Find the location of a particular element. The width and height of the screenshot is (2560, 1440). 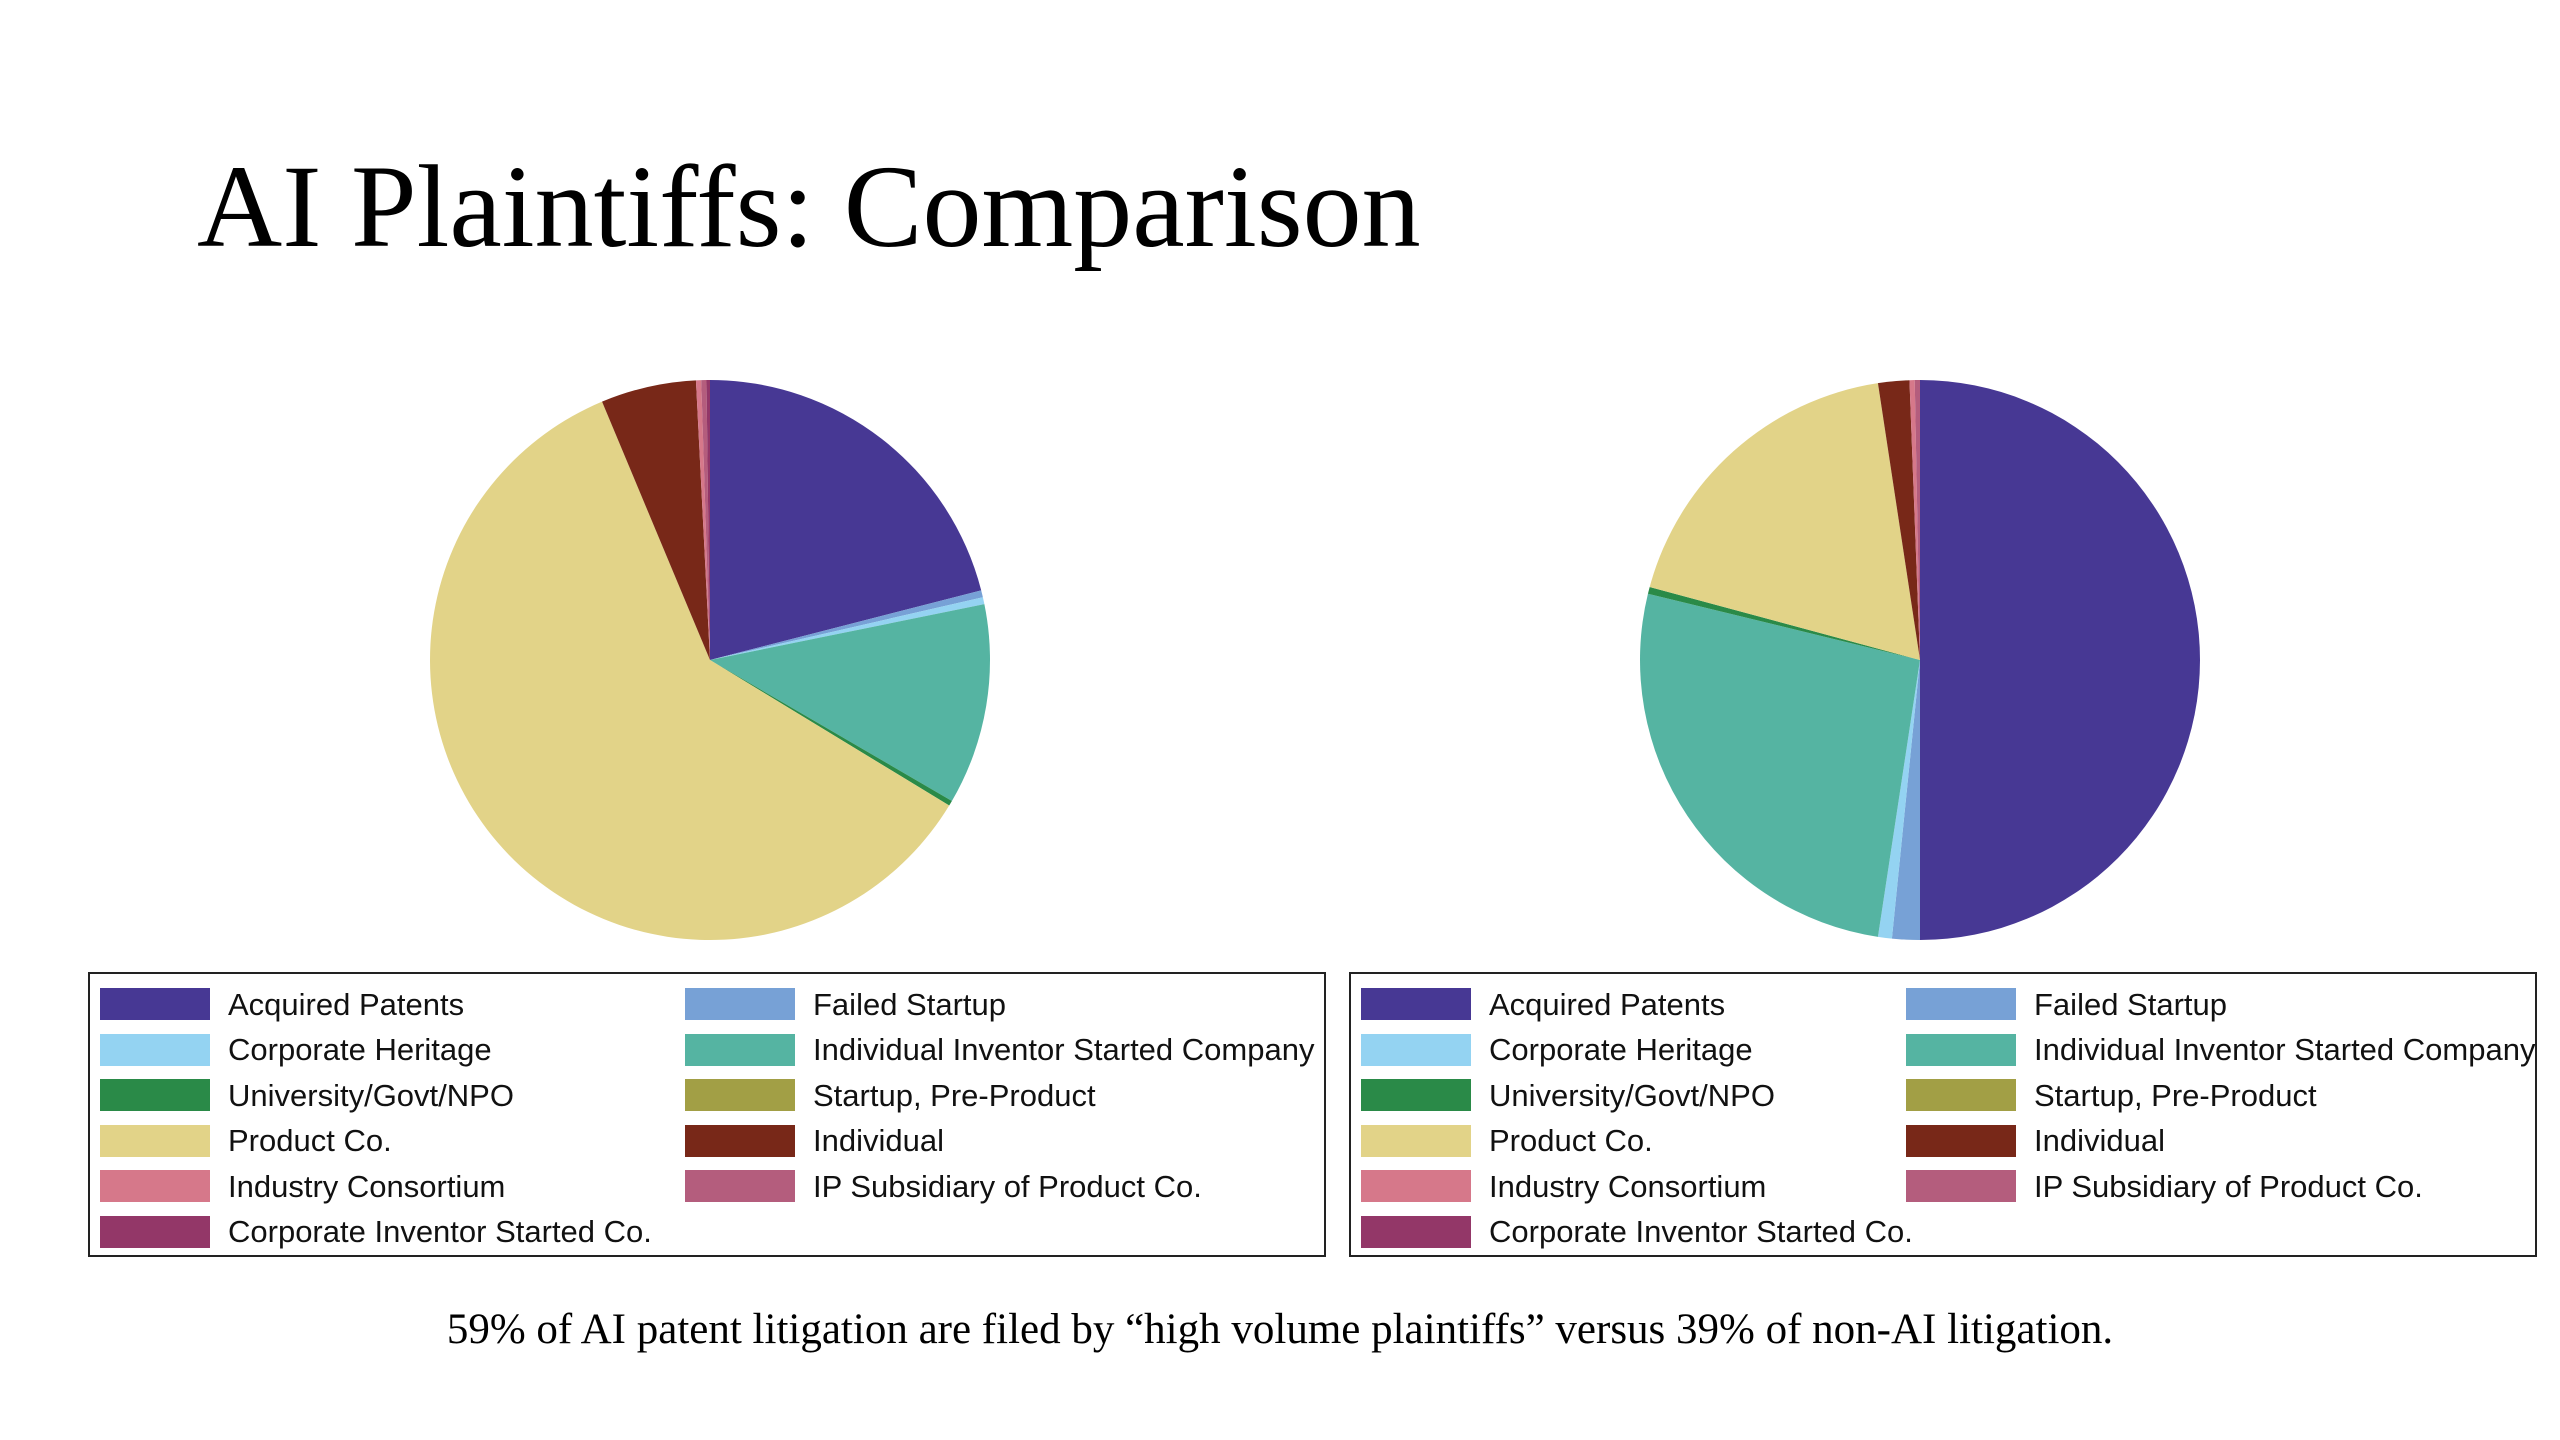

non-ai-pie-chart is located at coordinates (1920, 660).